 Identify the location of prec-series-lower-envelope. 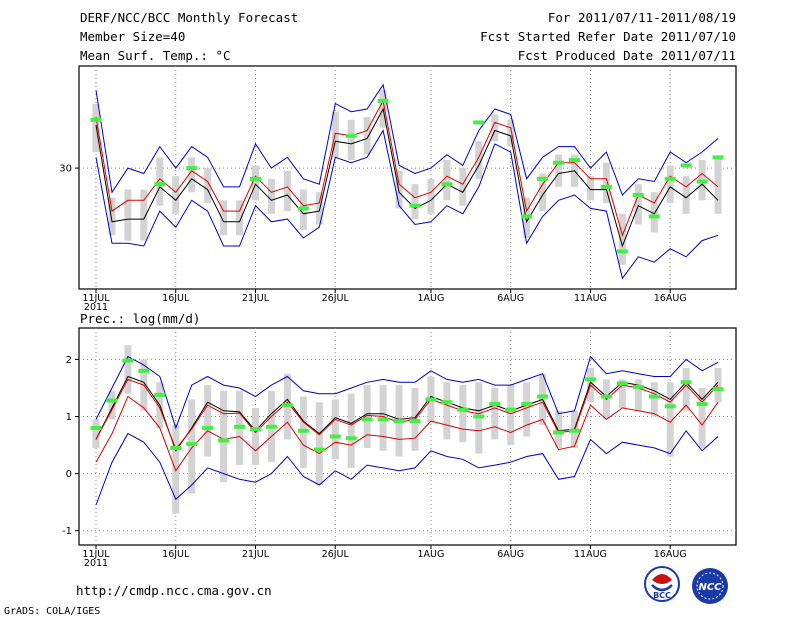
(407, 467).